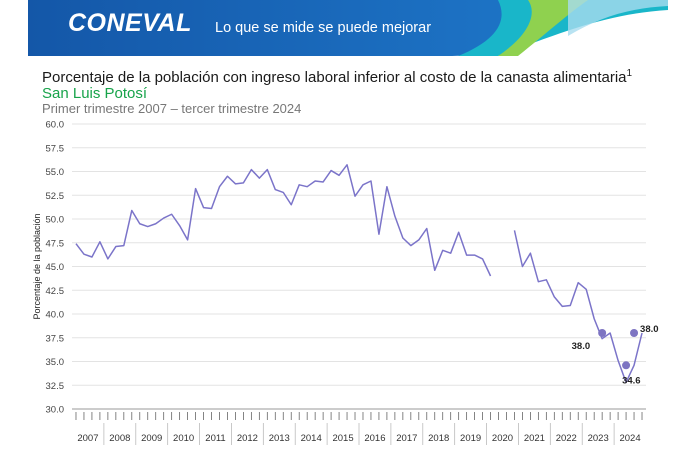 The width and height of the screenshot is (696, 450). What do you see at coordinates (55, 196) in the screenshot?
I see `y-tick-label: 52.5` at bounding box center [55, 196].